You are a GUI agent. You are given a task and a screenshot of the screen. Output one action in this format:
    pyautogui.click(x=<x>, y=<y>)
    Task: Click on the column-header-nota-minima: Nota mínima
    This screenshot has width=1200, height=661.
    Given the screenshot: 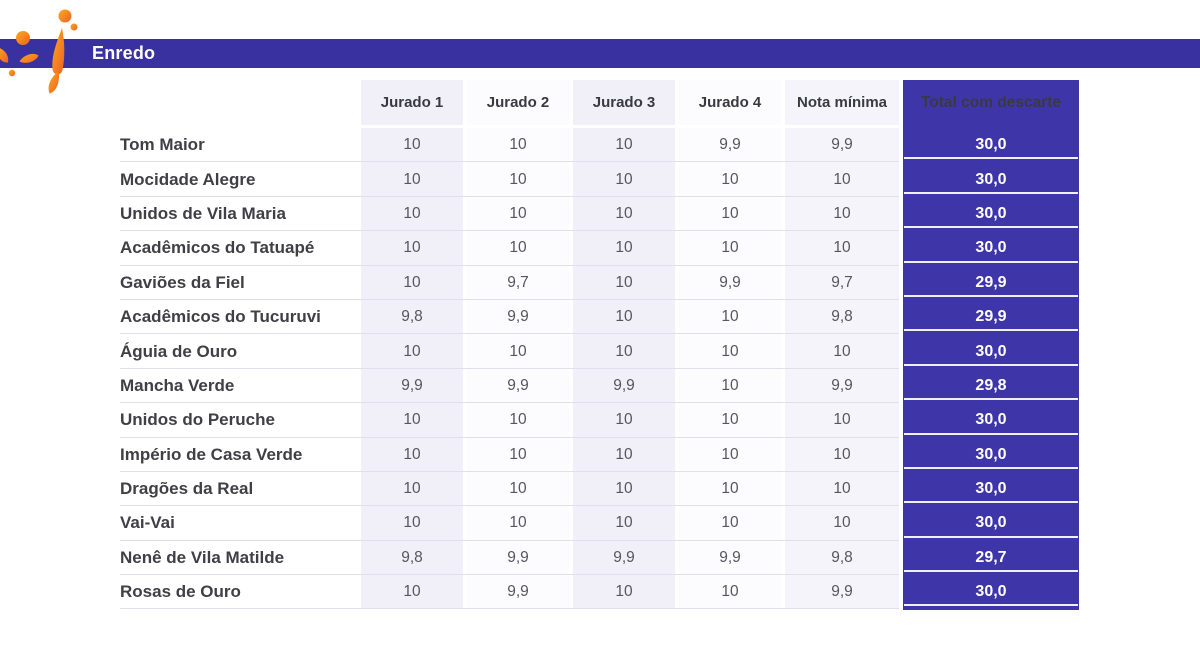 What is the action you would take?
    pyautogui.click(x=842, y=102)
    